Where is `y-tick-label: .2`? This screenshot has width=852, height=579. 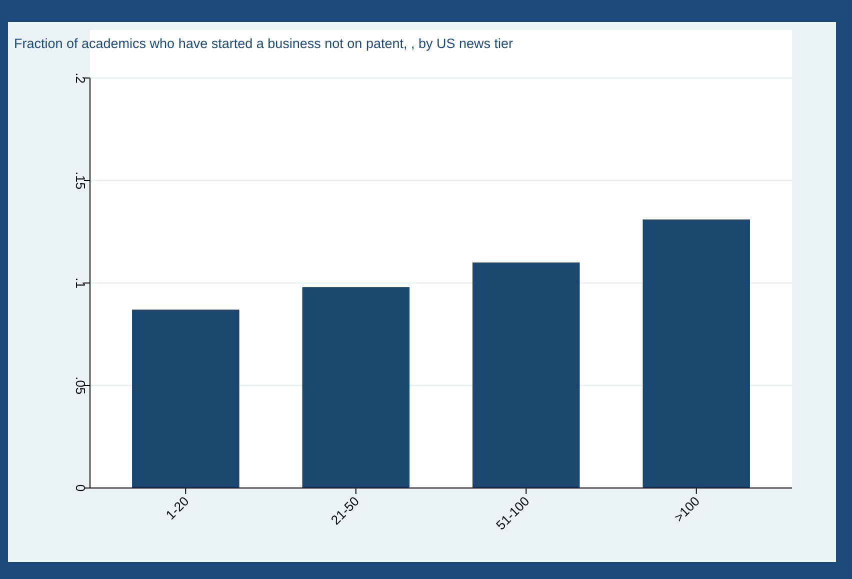 y-tick-label: .2 is located at coordinates (80, 78).